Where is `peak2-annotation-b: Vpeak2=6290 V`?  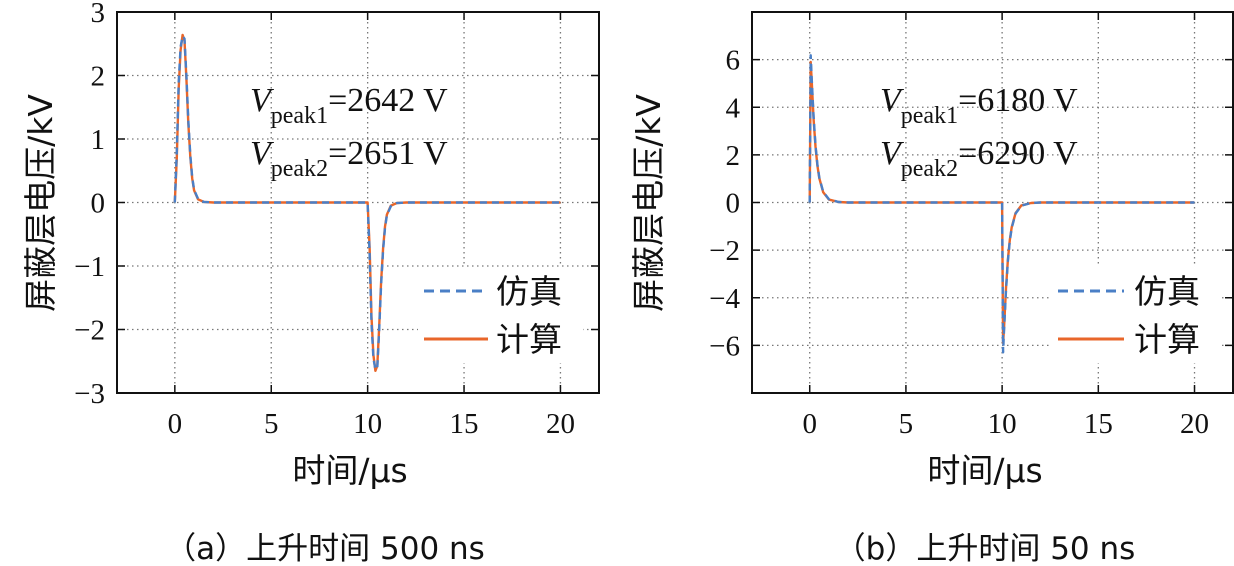
peak2-annotation-b: Vpeak2=6290 V is located at coordinates (979, 158).